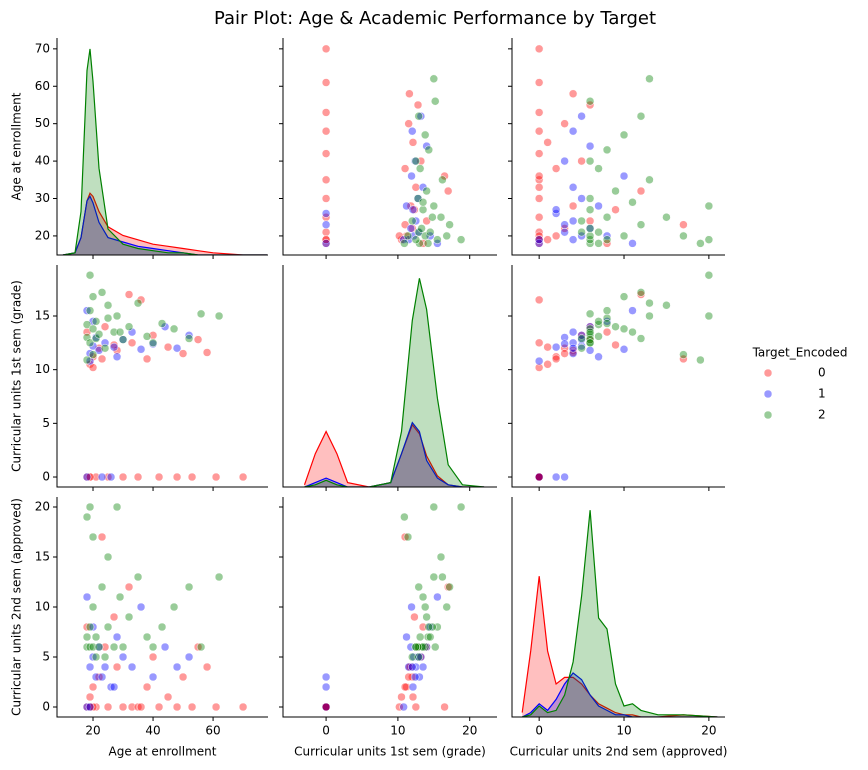 This screenshot has width=868, height=770. Describe the element at coordinates (623, 731) in the screenshot. I see `x-tick-label: 10` at that location.